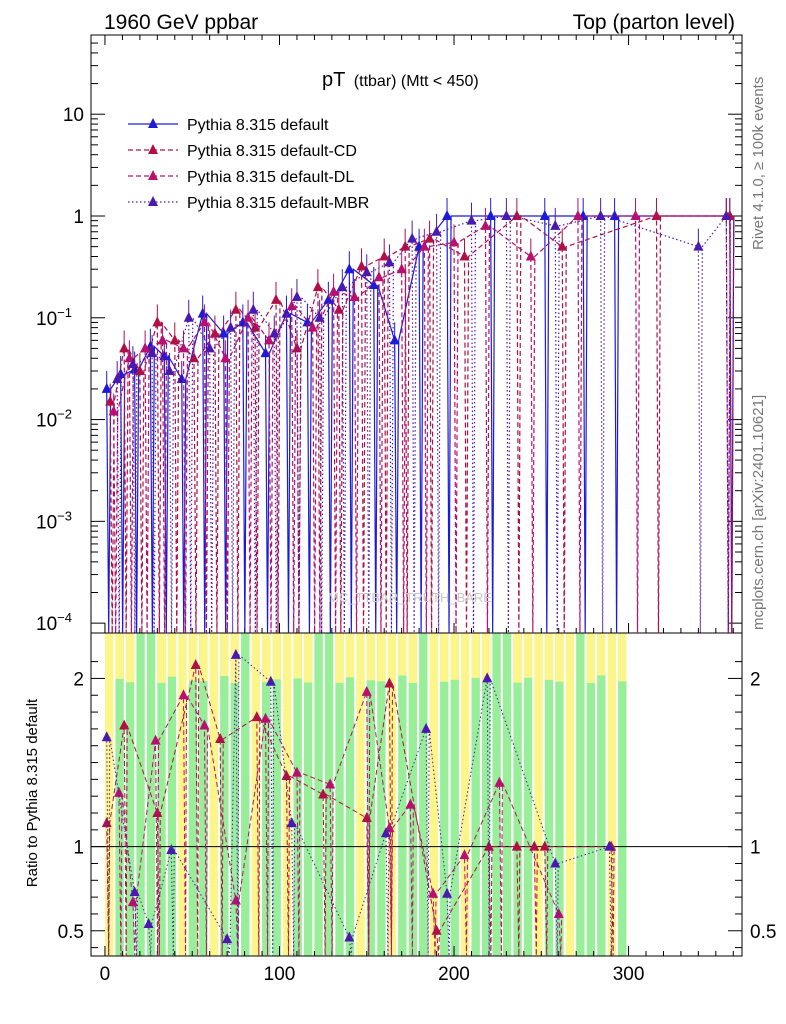  I want to click on ratio-y-tick-label-right: 1, so click(755, 848).